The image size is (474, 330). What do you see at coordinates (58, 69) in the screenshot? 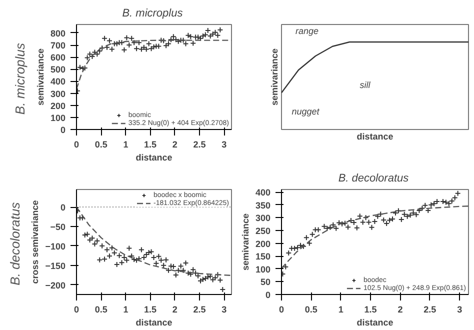
I see `y-tick-label: 500` at bounding box center [58, 69].